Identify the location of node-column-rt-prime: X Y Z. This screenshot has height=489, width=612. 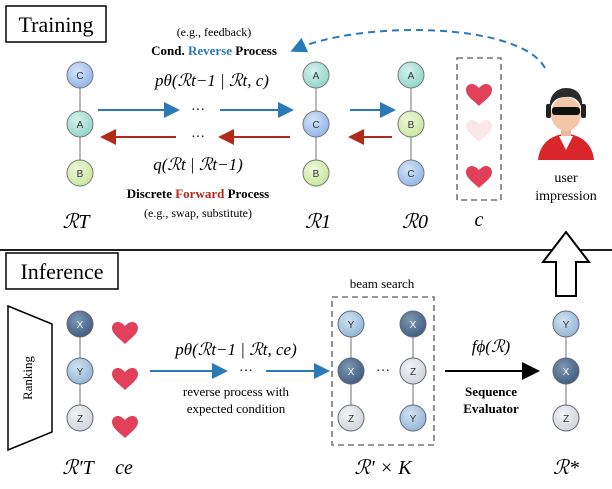
(80, 371).